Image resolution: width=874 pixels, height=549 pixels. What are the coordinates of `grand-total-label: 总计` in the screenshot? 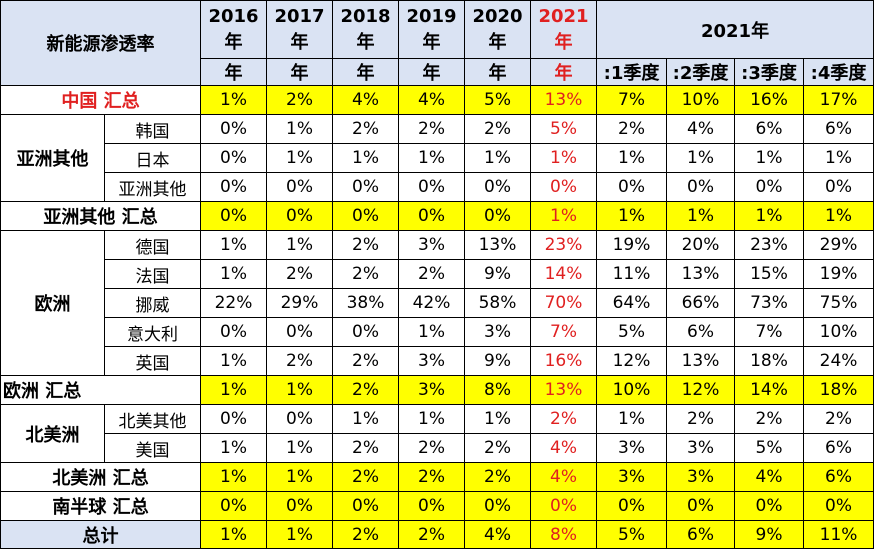 It's located at (100, 534).